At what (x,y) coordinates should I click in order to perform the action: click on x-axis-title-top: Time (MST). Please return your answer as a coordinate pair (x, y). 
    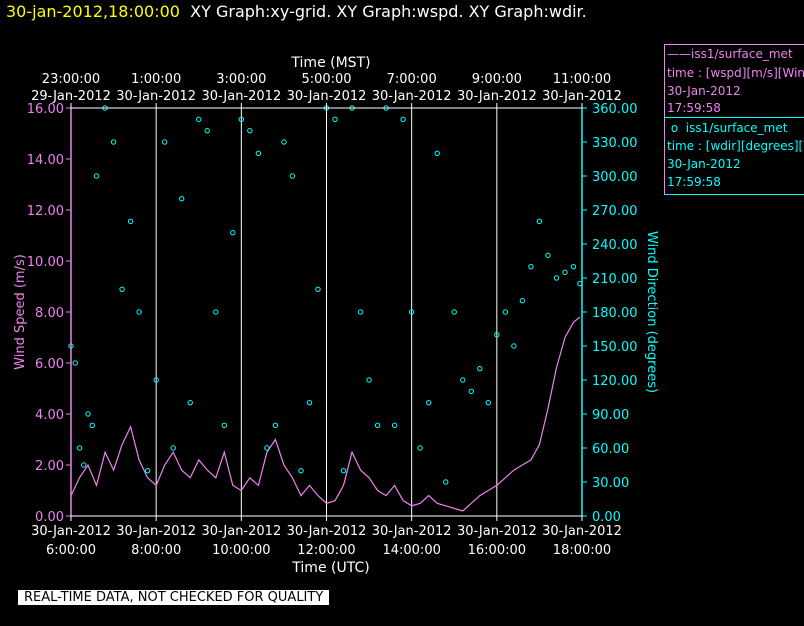
    Looking at the image, I should click on (330, 63).